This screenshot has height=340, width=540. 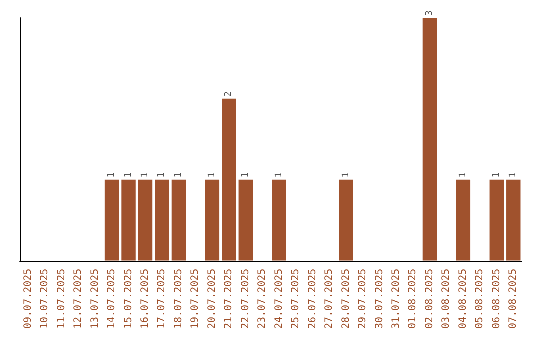 What do you see at coordinates (413, 299) in the screenshot?
I see `x-tick-label: 01.08.2025` at bounding box center [413, 299].